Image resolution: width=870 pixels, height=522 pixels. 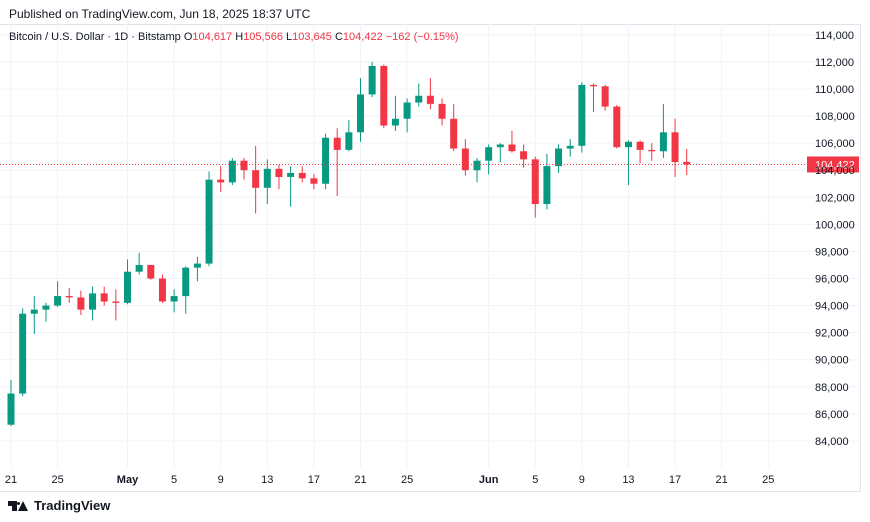 What do you see at coordinates (72, 505) in the screenshot?
I see `brand-name: TradingView` at bounding box center [72, 505].